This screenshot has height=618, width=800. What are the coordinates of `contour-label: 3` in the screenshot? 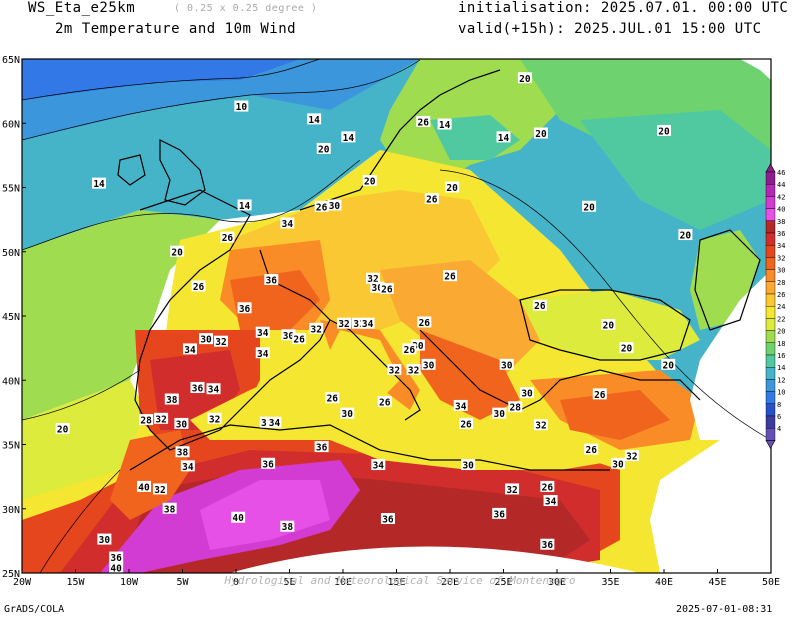 It's located at (263, 422).